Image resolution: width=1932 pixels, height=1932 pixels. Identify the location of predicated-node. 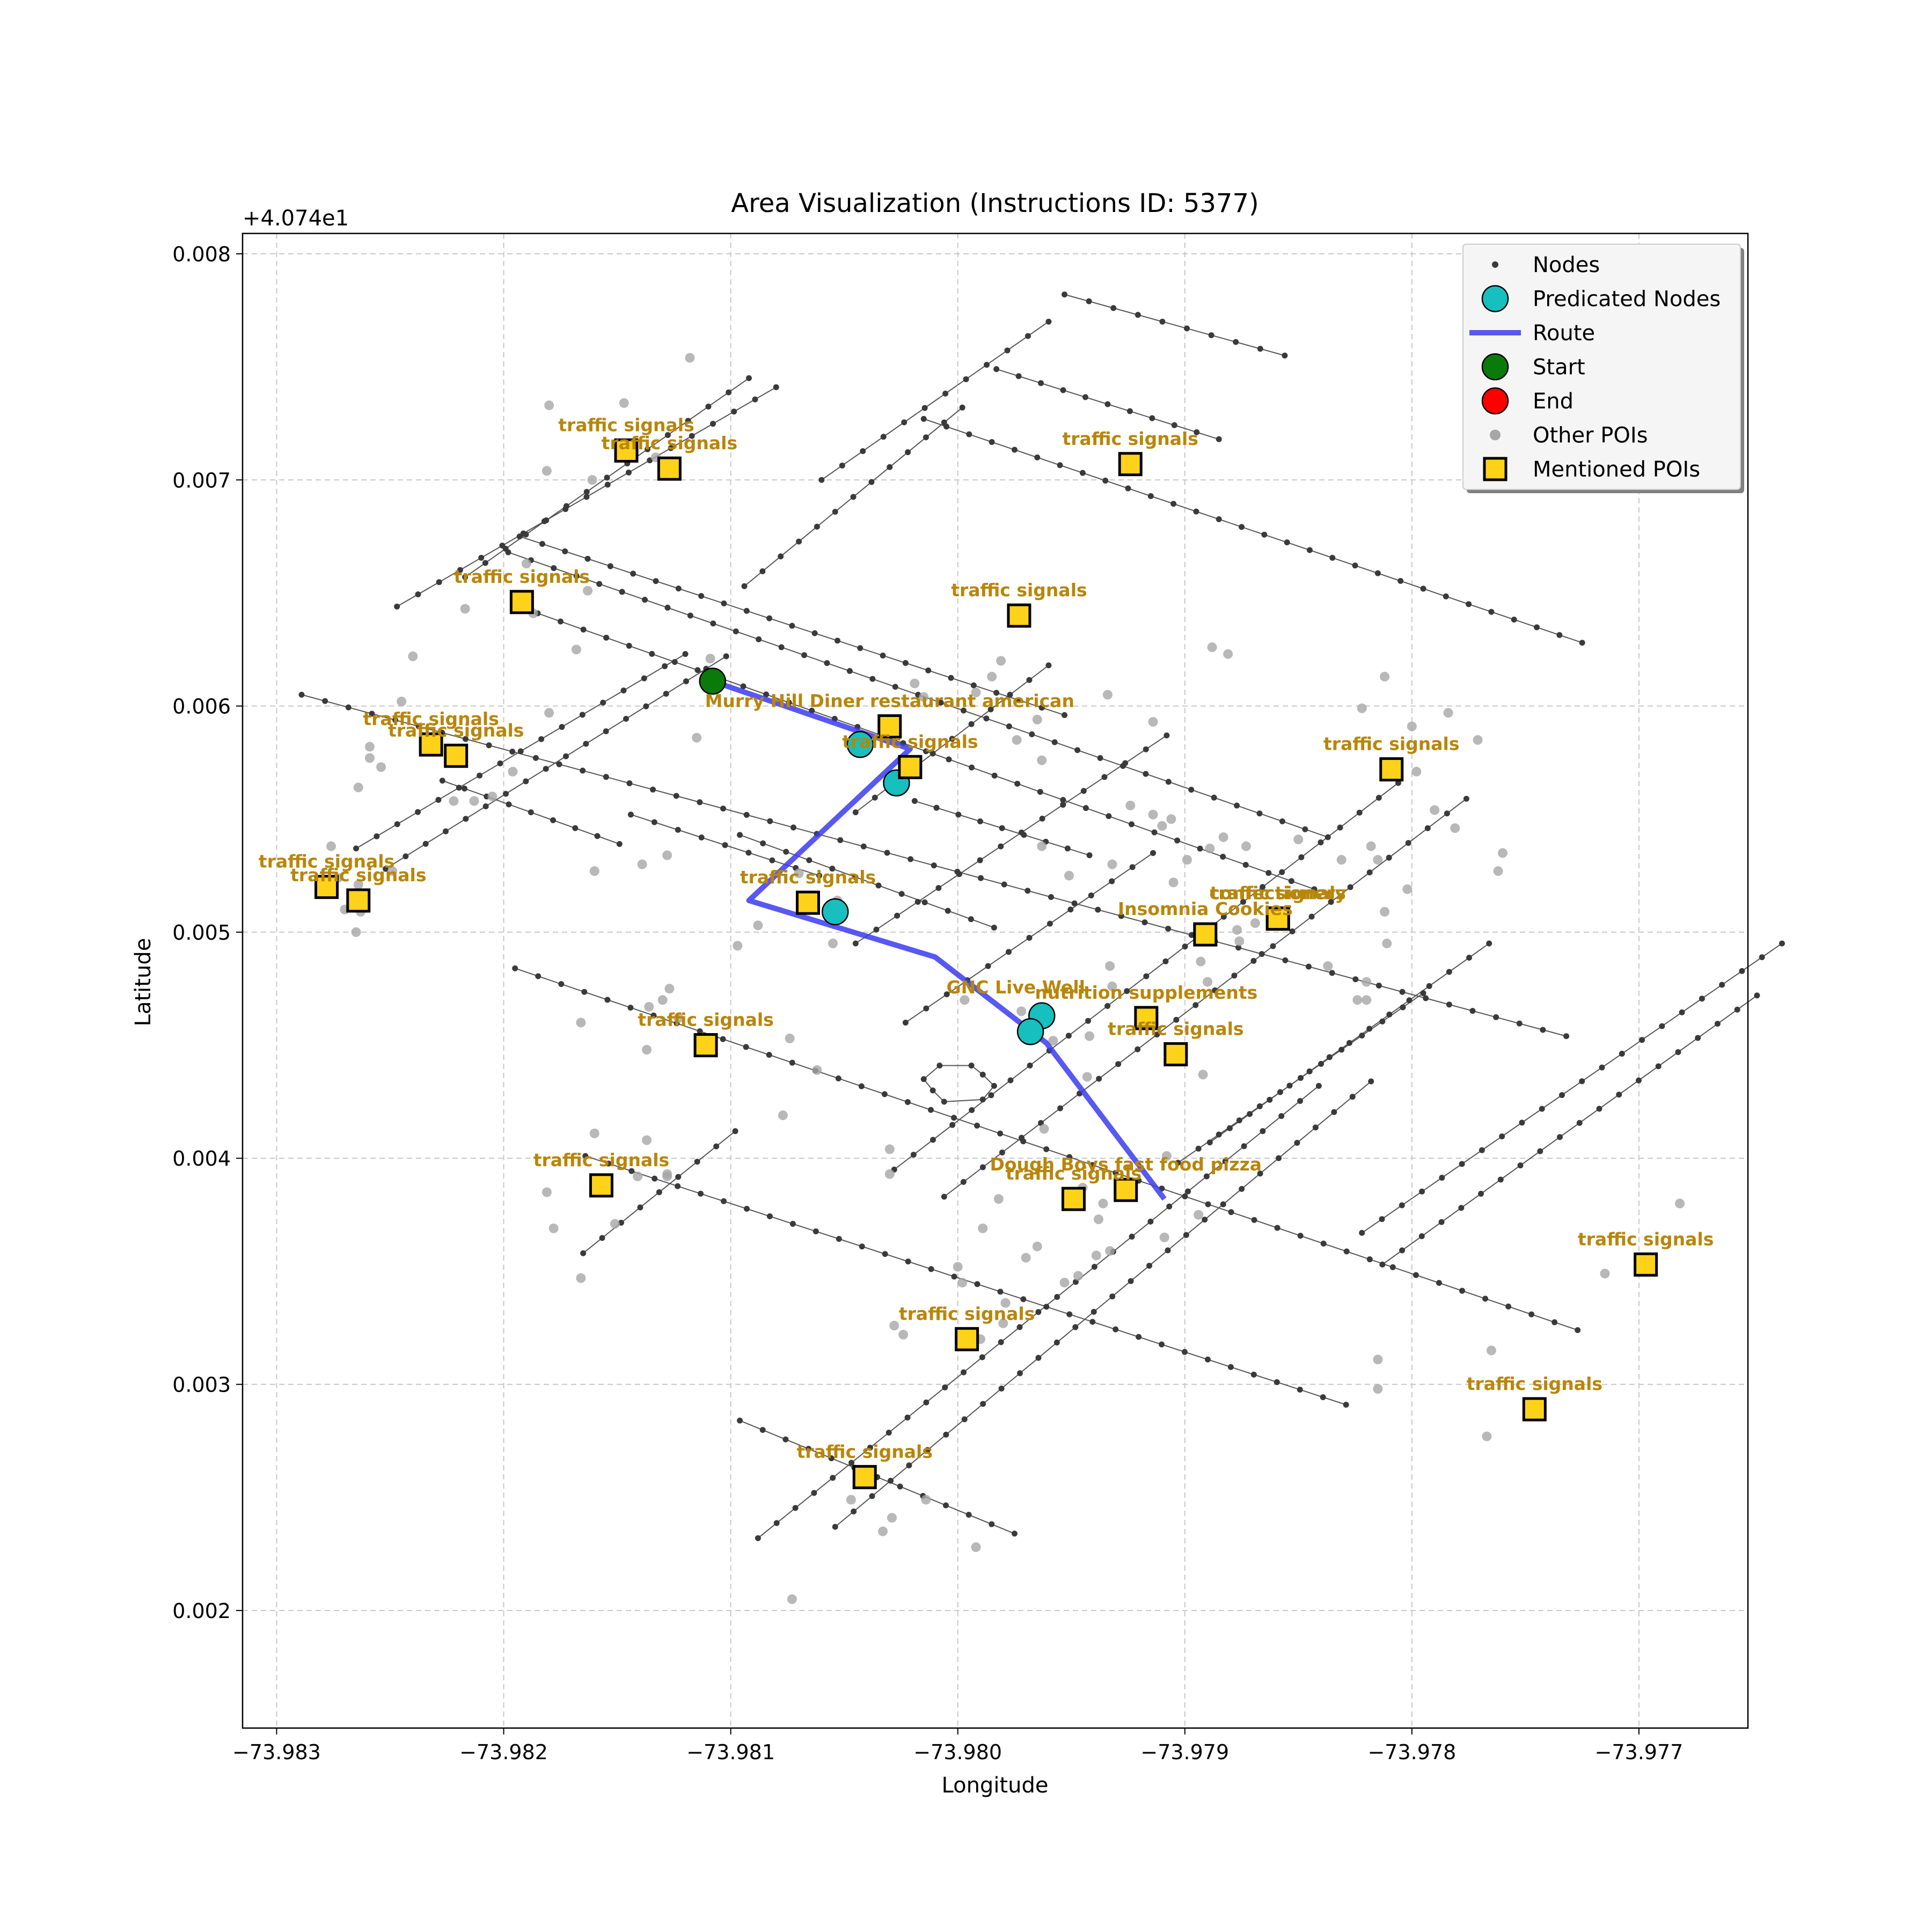
(860, 744).